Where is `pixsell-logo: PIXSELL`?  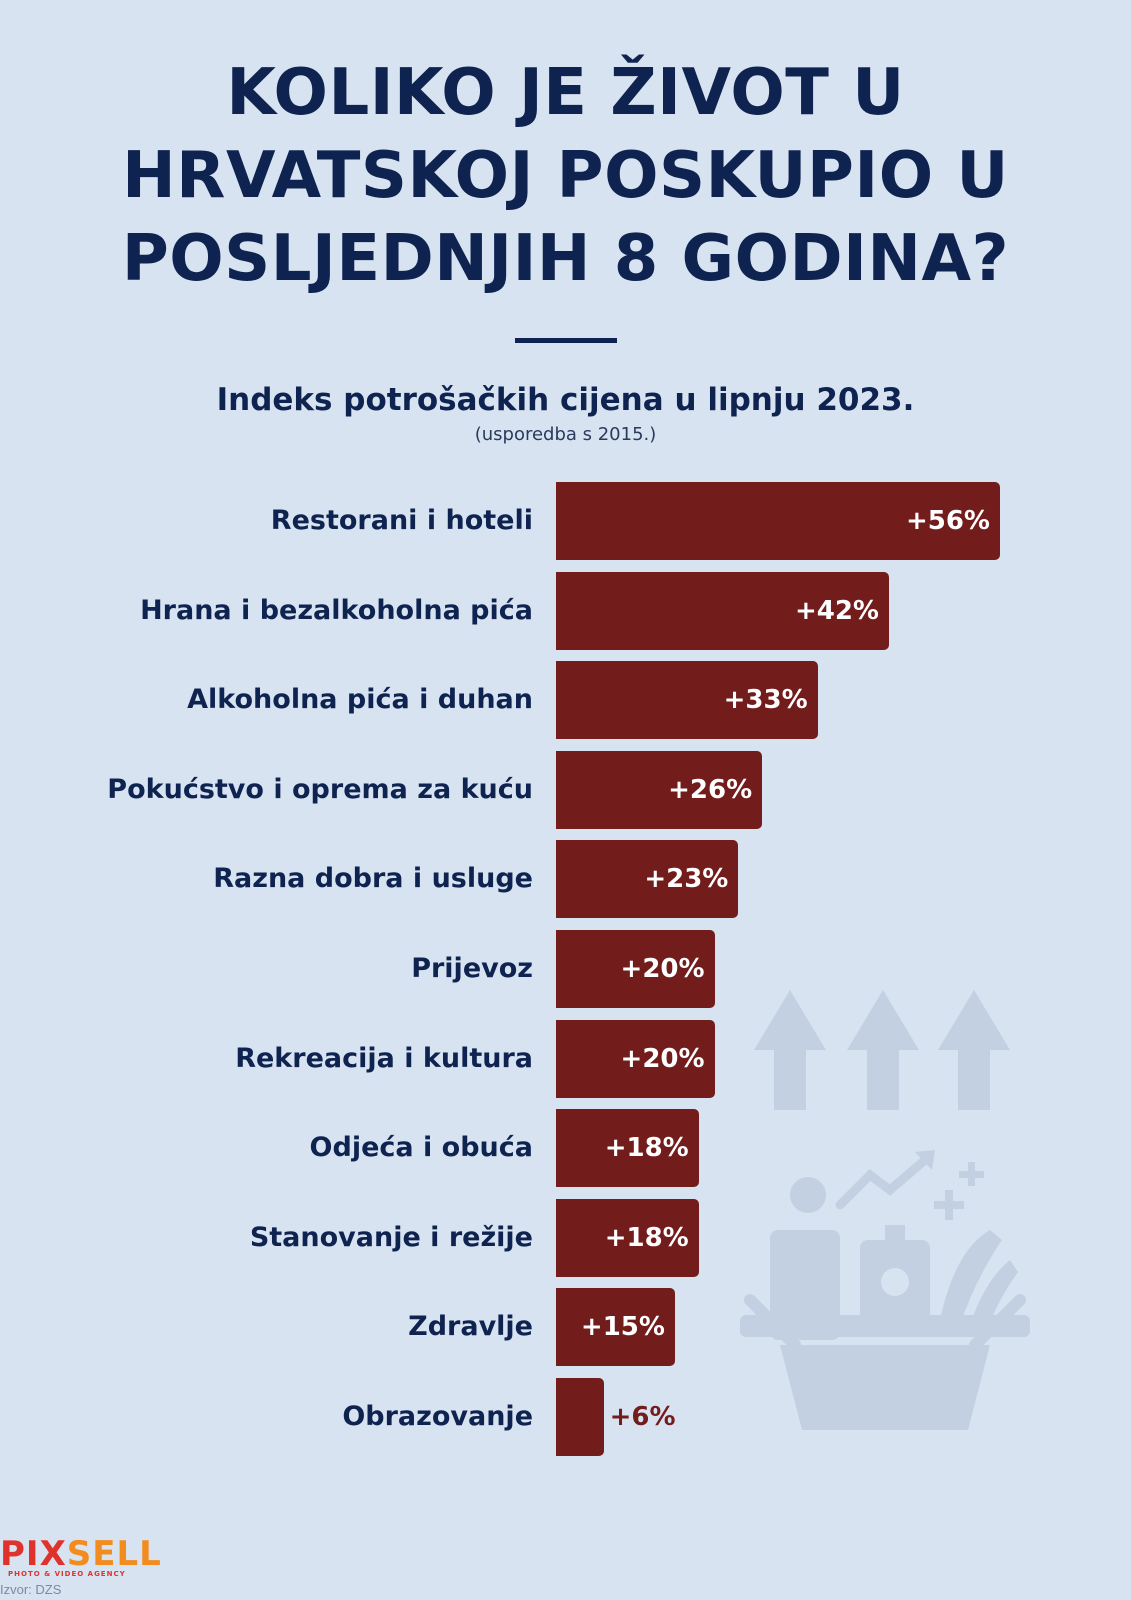 pixsell-logo: PIXSELL is located at coordinates (81, 1554).